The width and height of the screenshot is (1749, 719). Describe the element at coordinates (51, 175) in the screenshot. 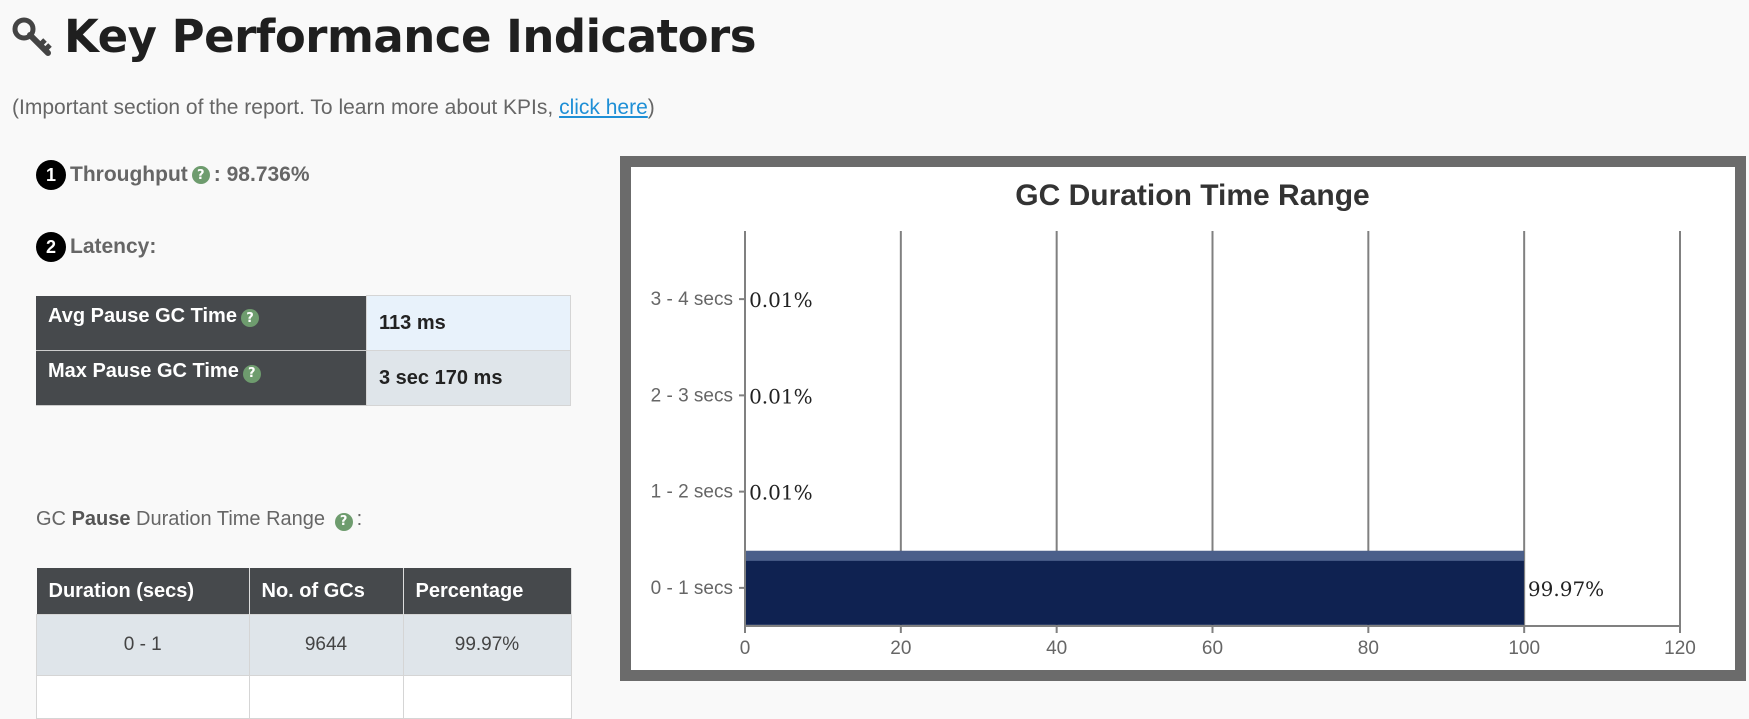

I see `number-badge: 1` at that location.